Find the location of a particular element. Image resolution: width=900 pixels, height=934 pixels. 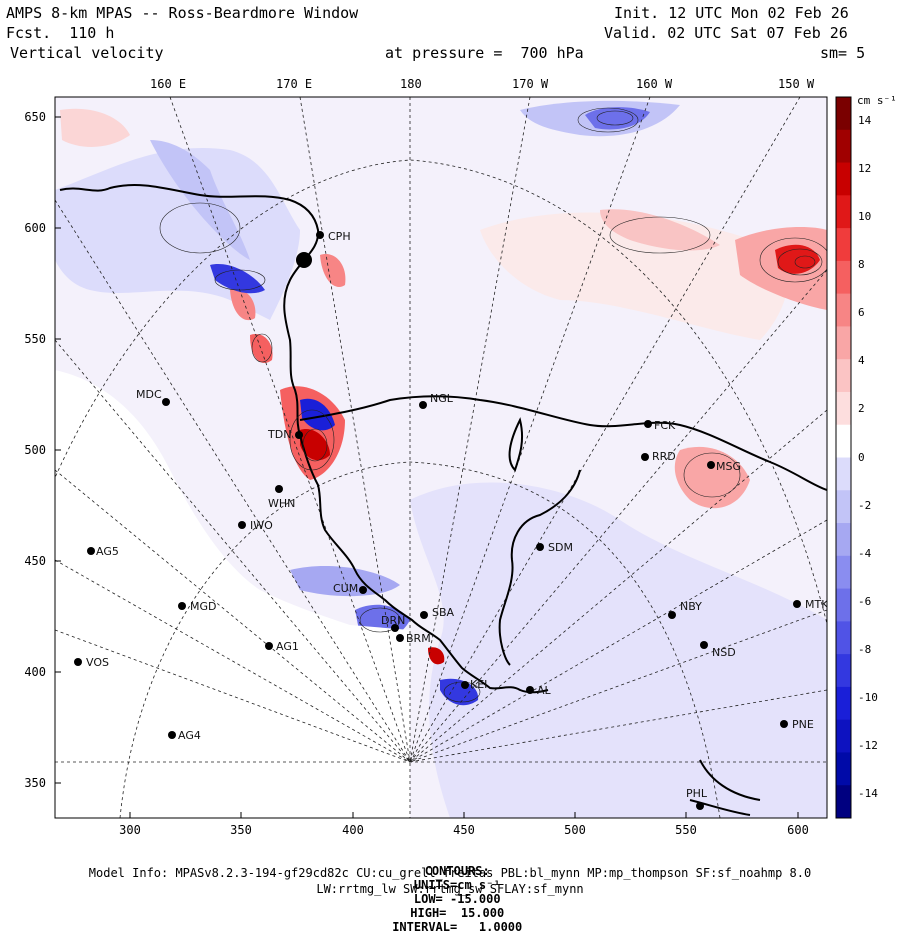

y-label-350: 350 is located at coordinates (35, 783).